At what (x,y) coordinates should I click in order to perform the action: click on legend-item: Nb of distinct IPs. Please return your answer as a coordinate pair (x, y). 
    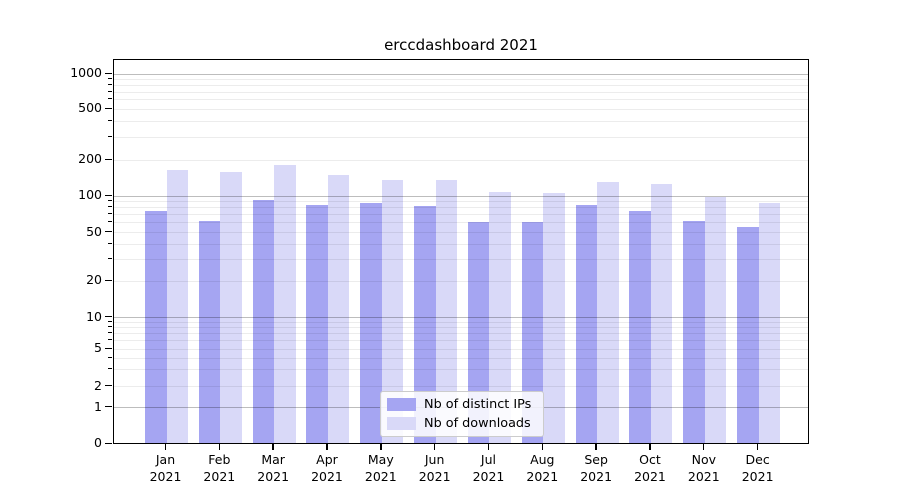
    Looking at the image, I should click on (461, 404).